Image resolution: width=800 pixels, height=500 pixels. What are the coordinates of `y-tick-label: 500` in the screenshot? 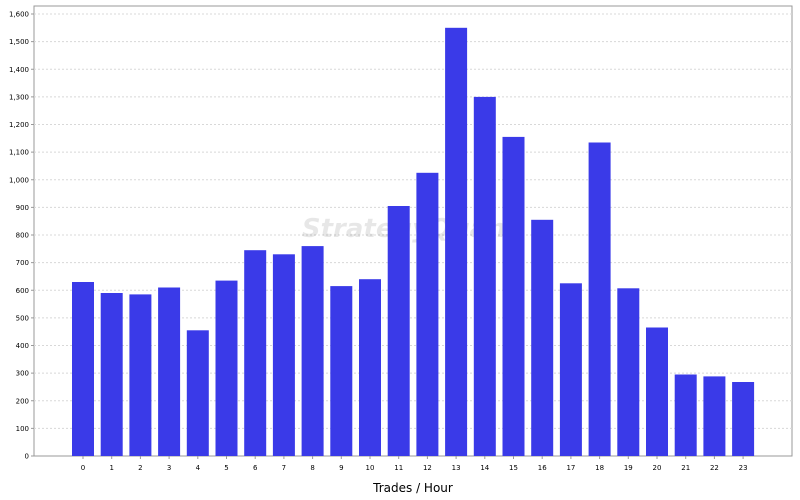 It's located at (22, 318).